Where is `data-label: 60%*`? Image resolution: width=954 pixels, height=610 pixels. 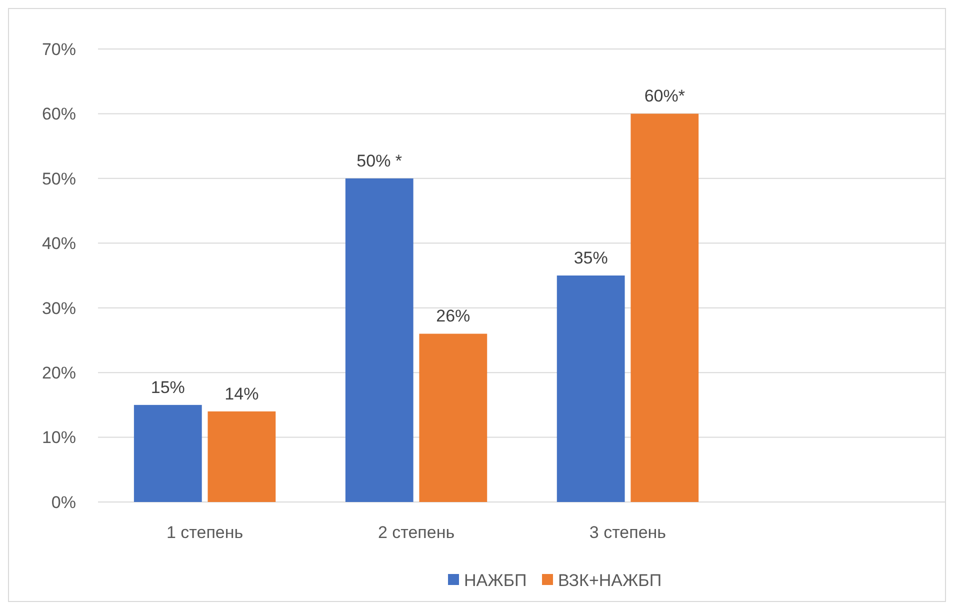 data-label: 60%* is located at coordinates (665, 96).